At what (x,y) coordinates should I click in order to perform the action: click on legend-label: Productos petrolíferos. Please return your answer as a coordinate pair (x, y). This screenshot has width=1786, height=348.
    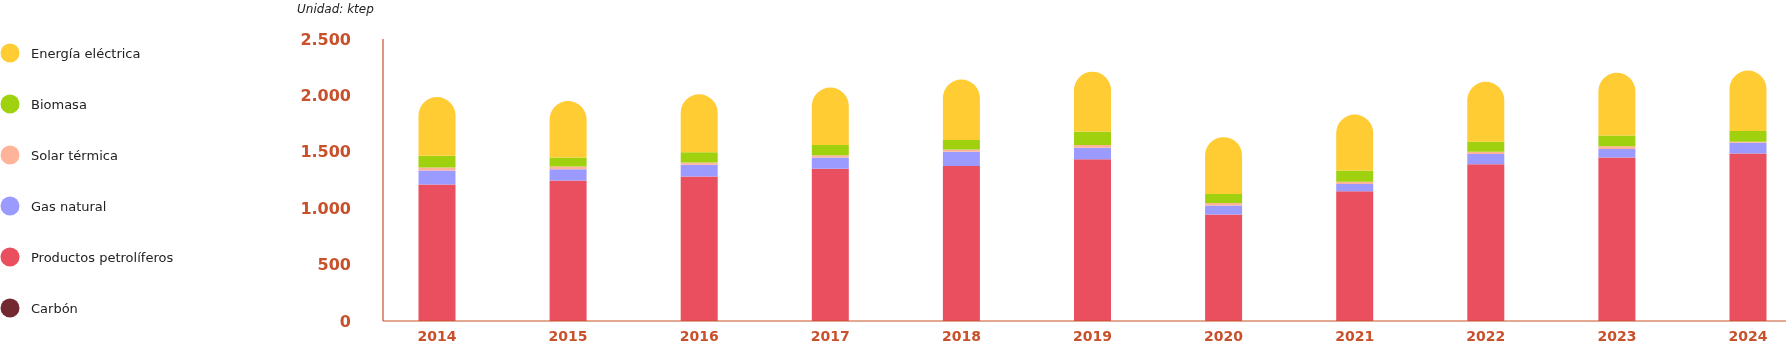
    Looking at the image, I should click on (102, 257).